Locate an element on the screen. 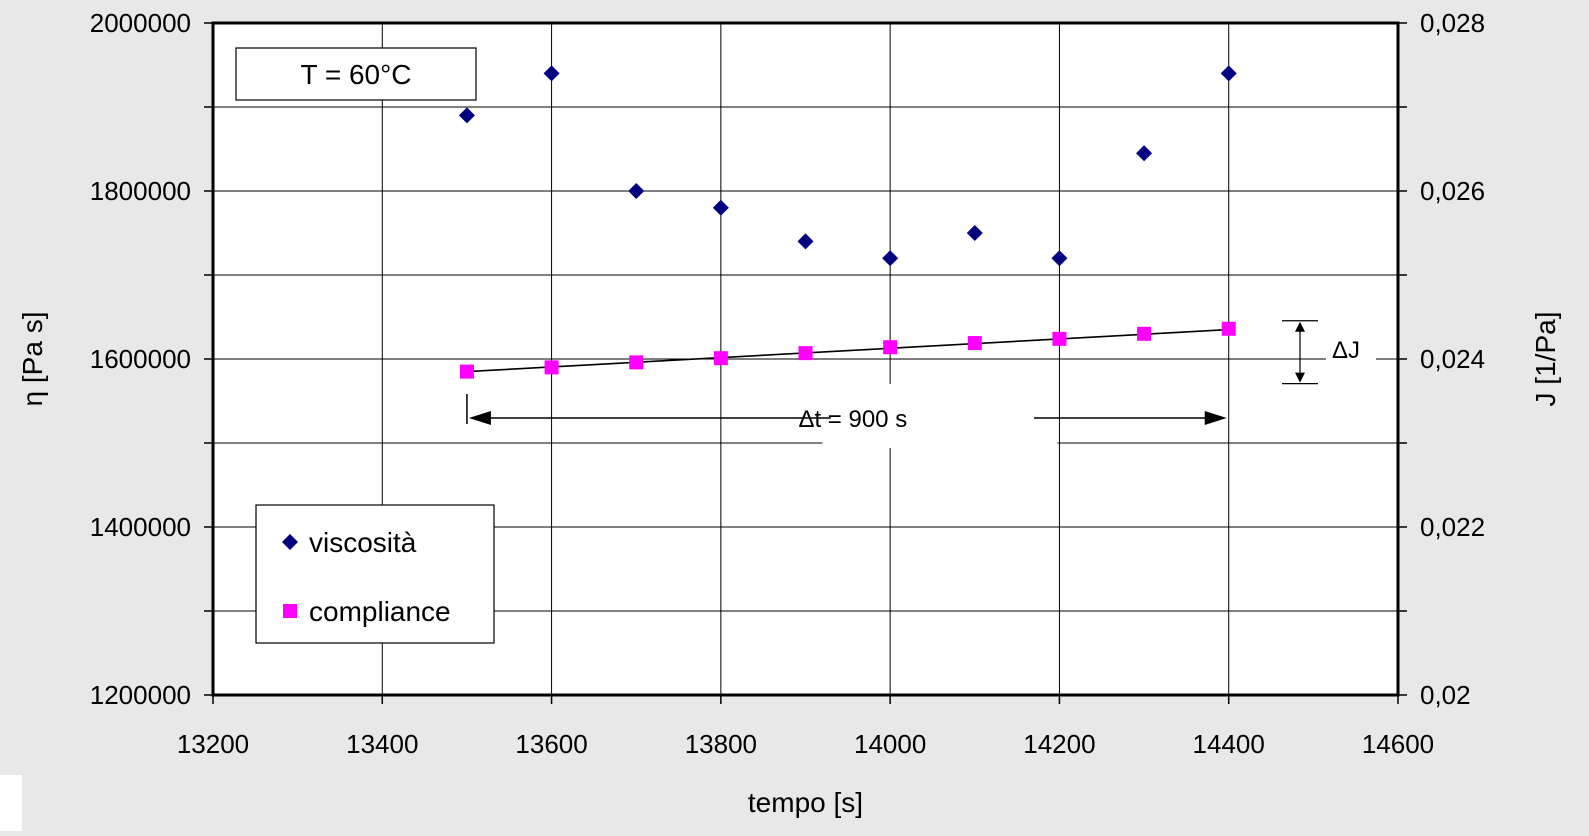 The image size is (1589, 836). annotations: Δt = 900 s ΔJ is located at coordinates (921, 384).